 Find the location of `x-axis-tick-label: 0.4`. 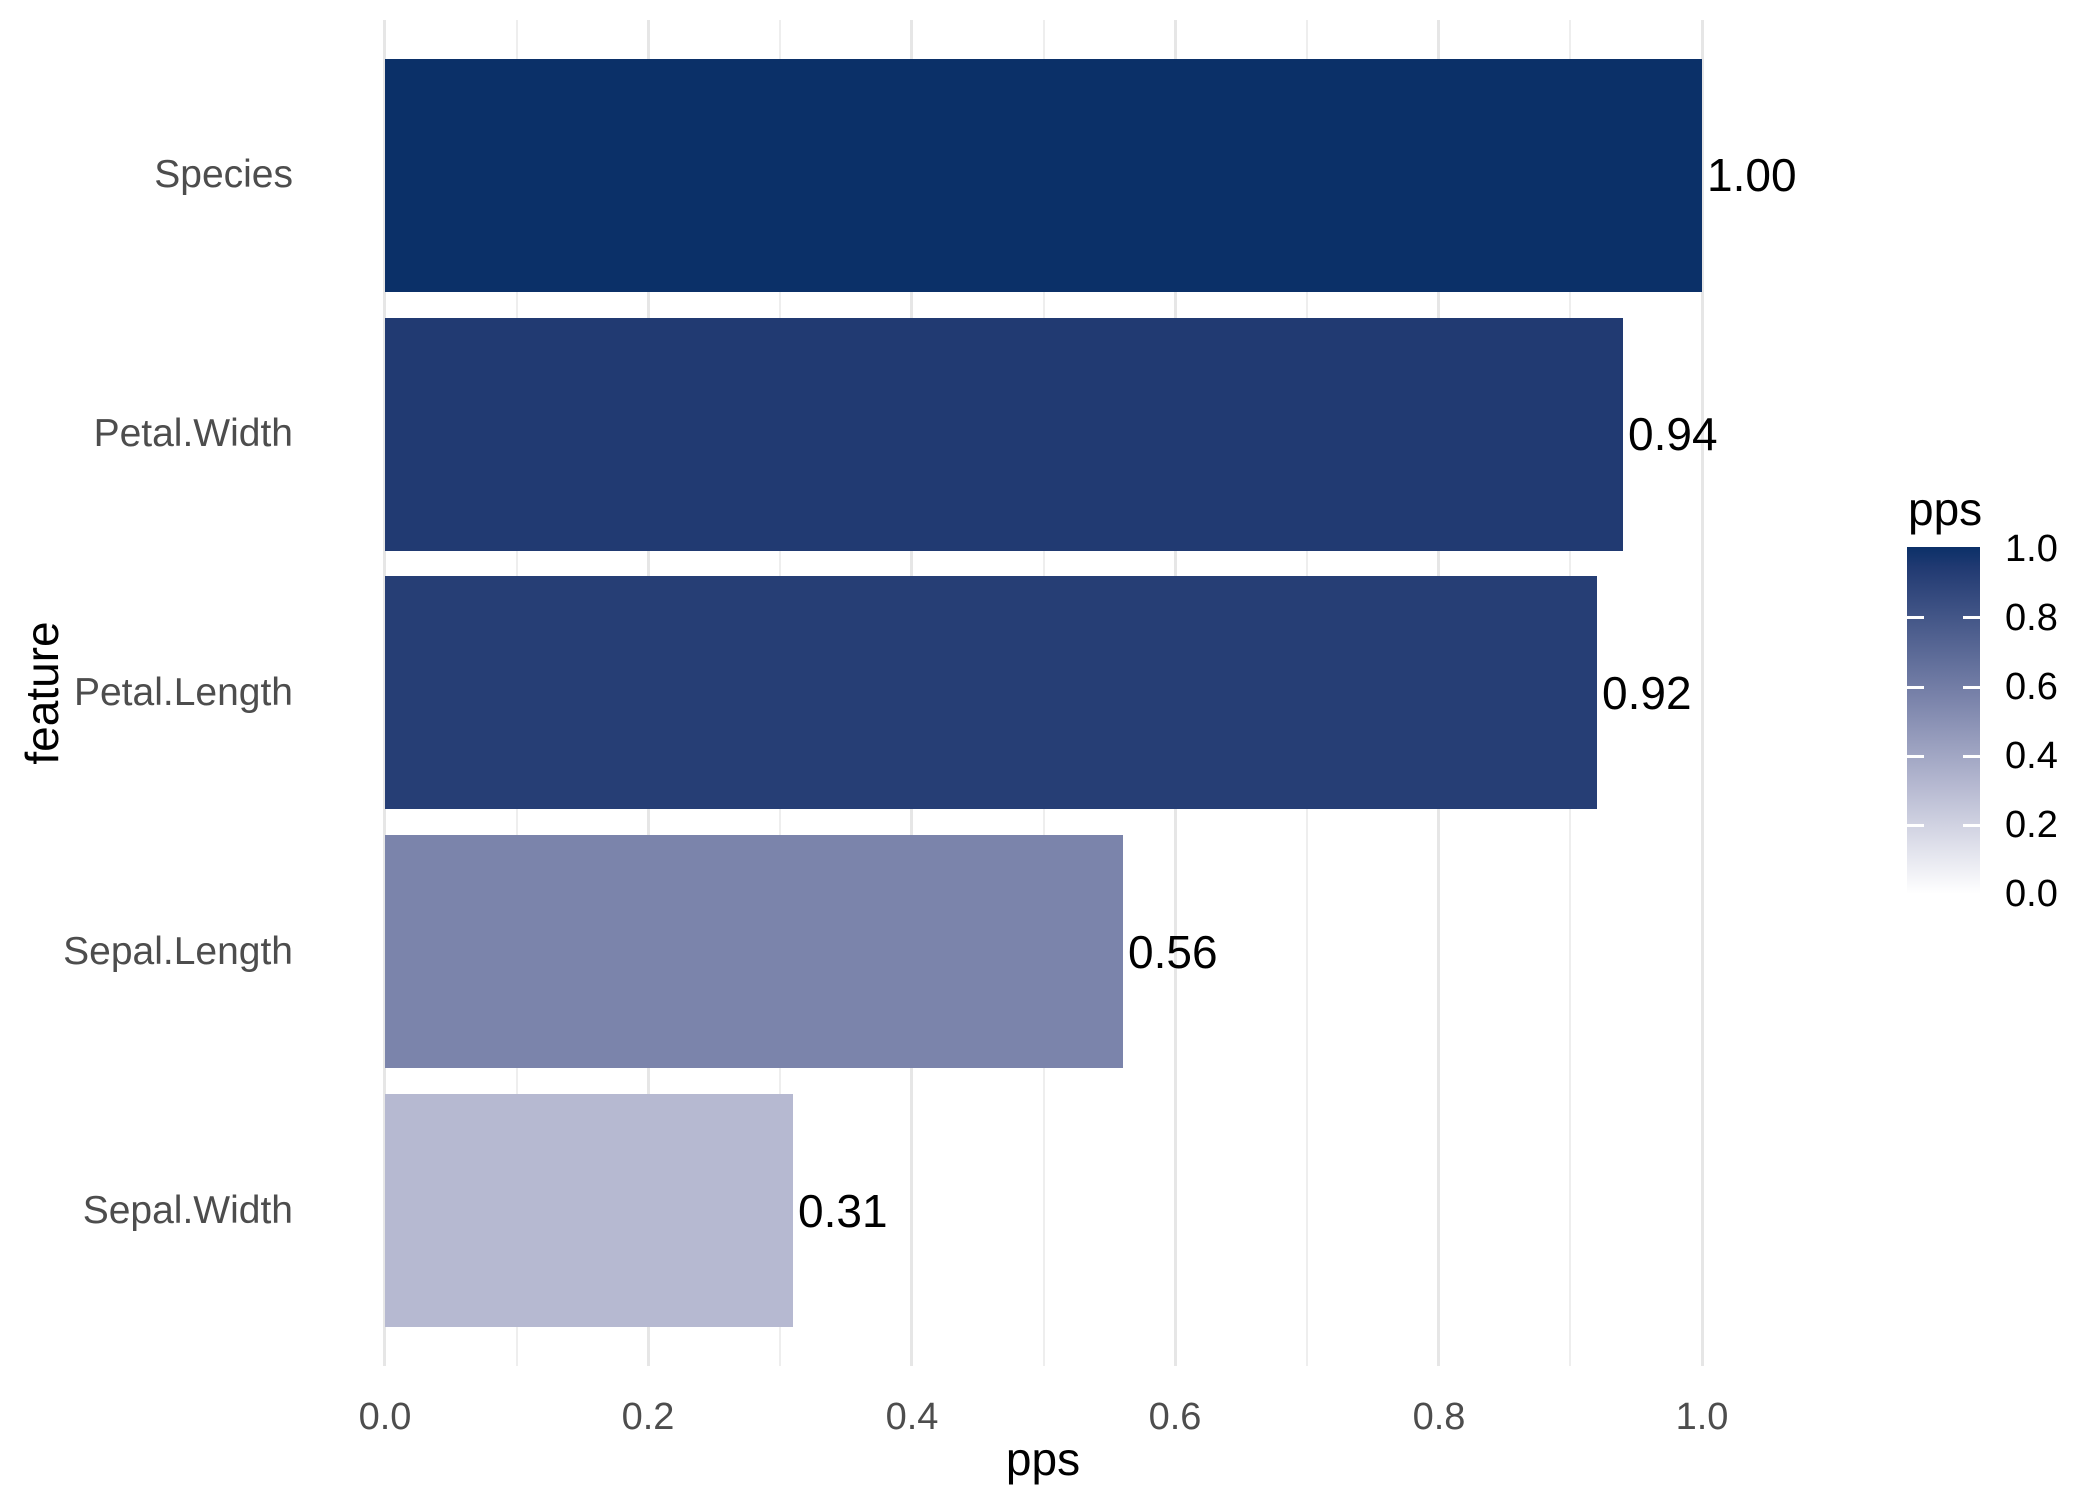

x-axis-tick-label: 0.4 is located at coordinates (912, 1417).